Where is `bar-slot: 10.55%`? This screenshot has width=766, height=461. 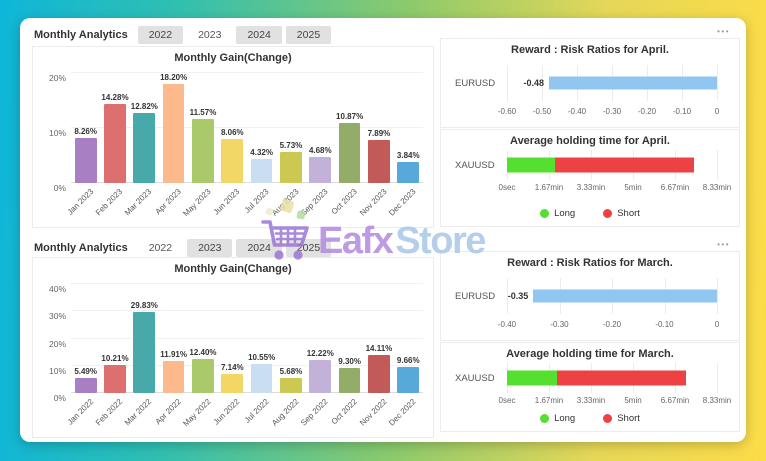 bar-slot: 10.55% is located at coordinates (261, 338).